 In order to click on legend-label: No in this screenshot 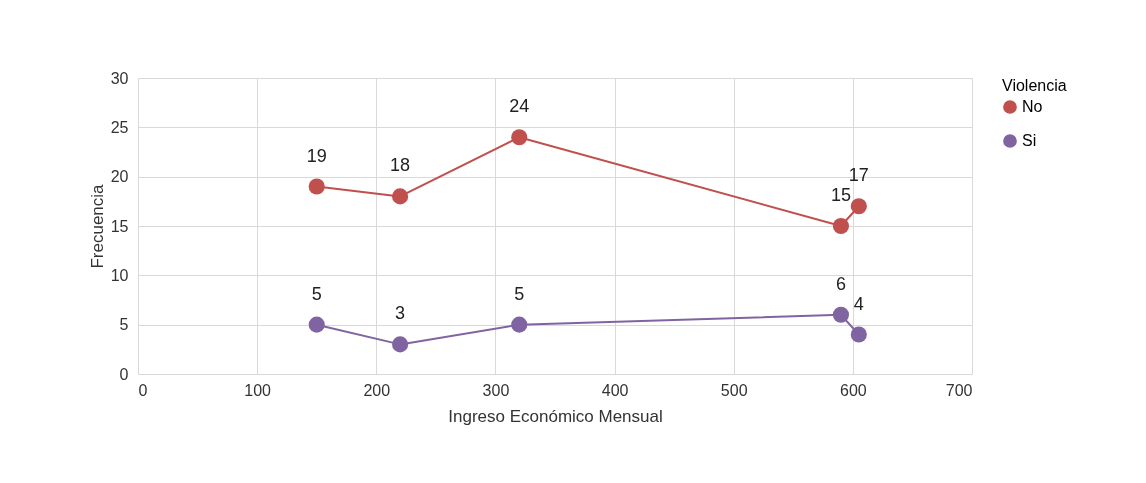, I will do `click(1032, 106)`.